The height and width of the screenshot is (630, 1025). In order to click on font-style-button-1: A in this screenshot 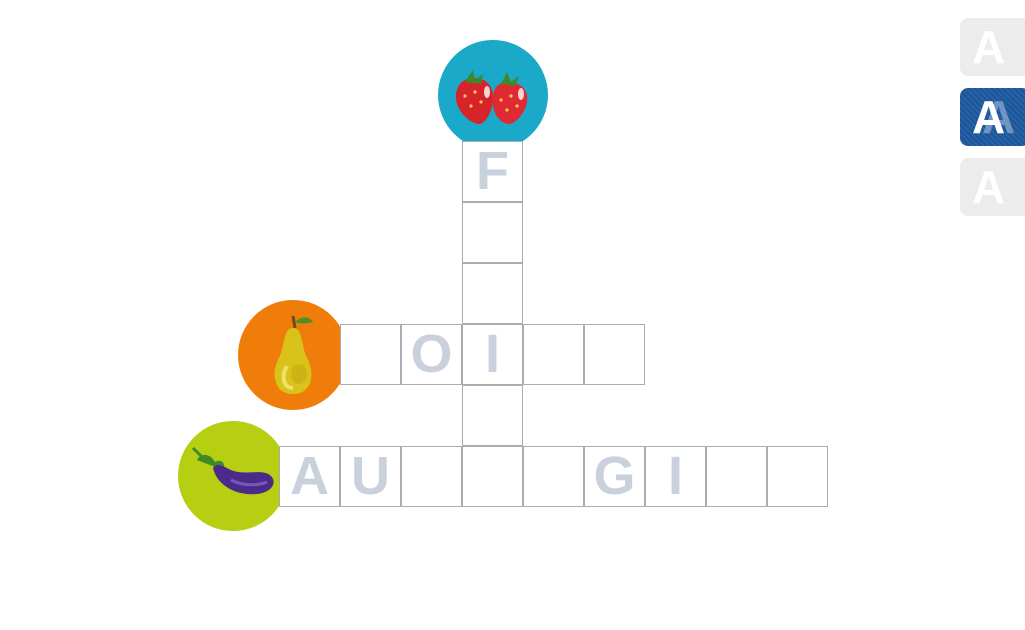, I will do `click(992, 47)`.